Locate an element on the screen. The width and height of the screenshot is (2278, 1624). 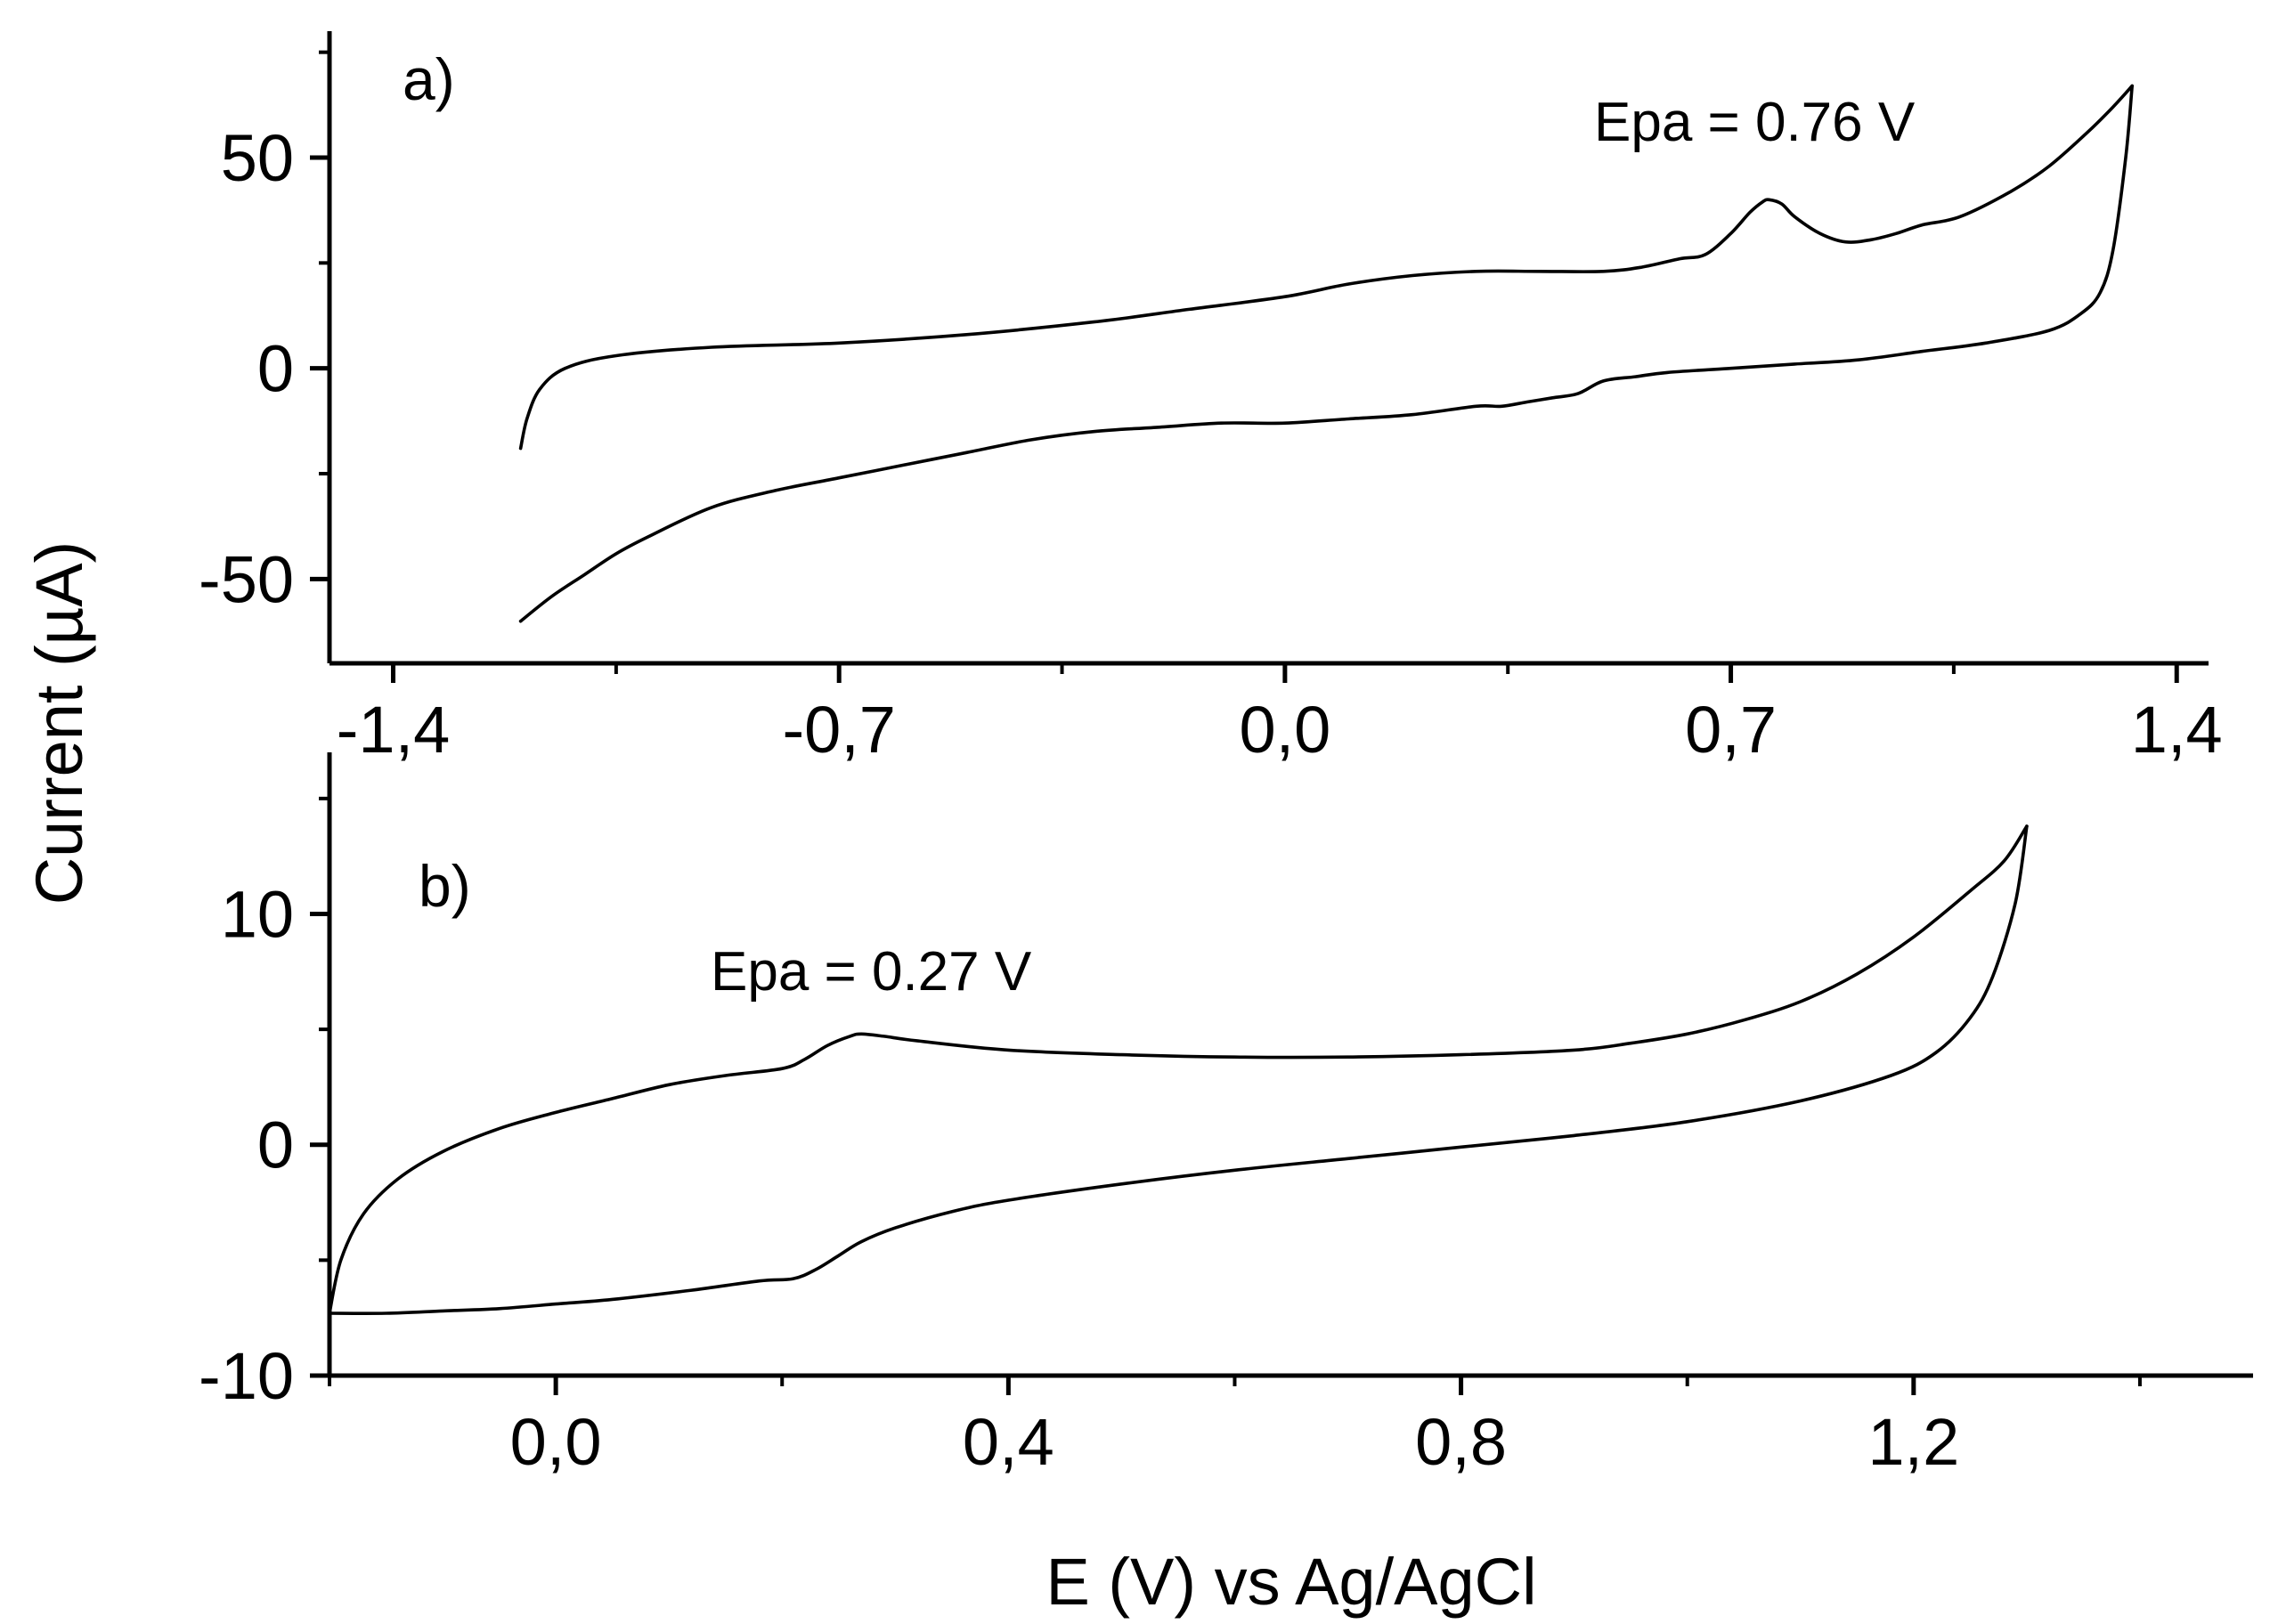
panel-a-x-tick-label: 0,0 is located at coordinates (1284, 730).